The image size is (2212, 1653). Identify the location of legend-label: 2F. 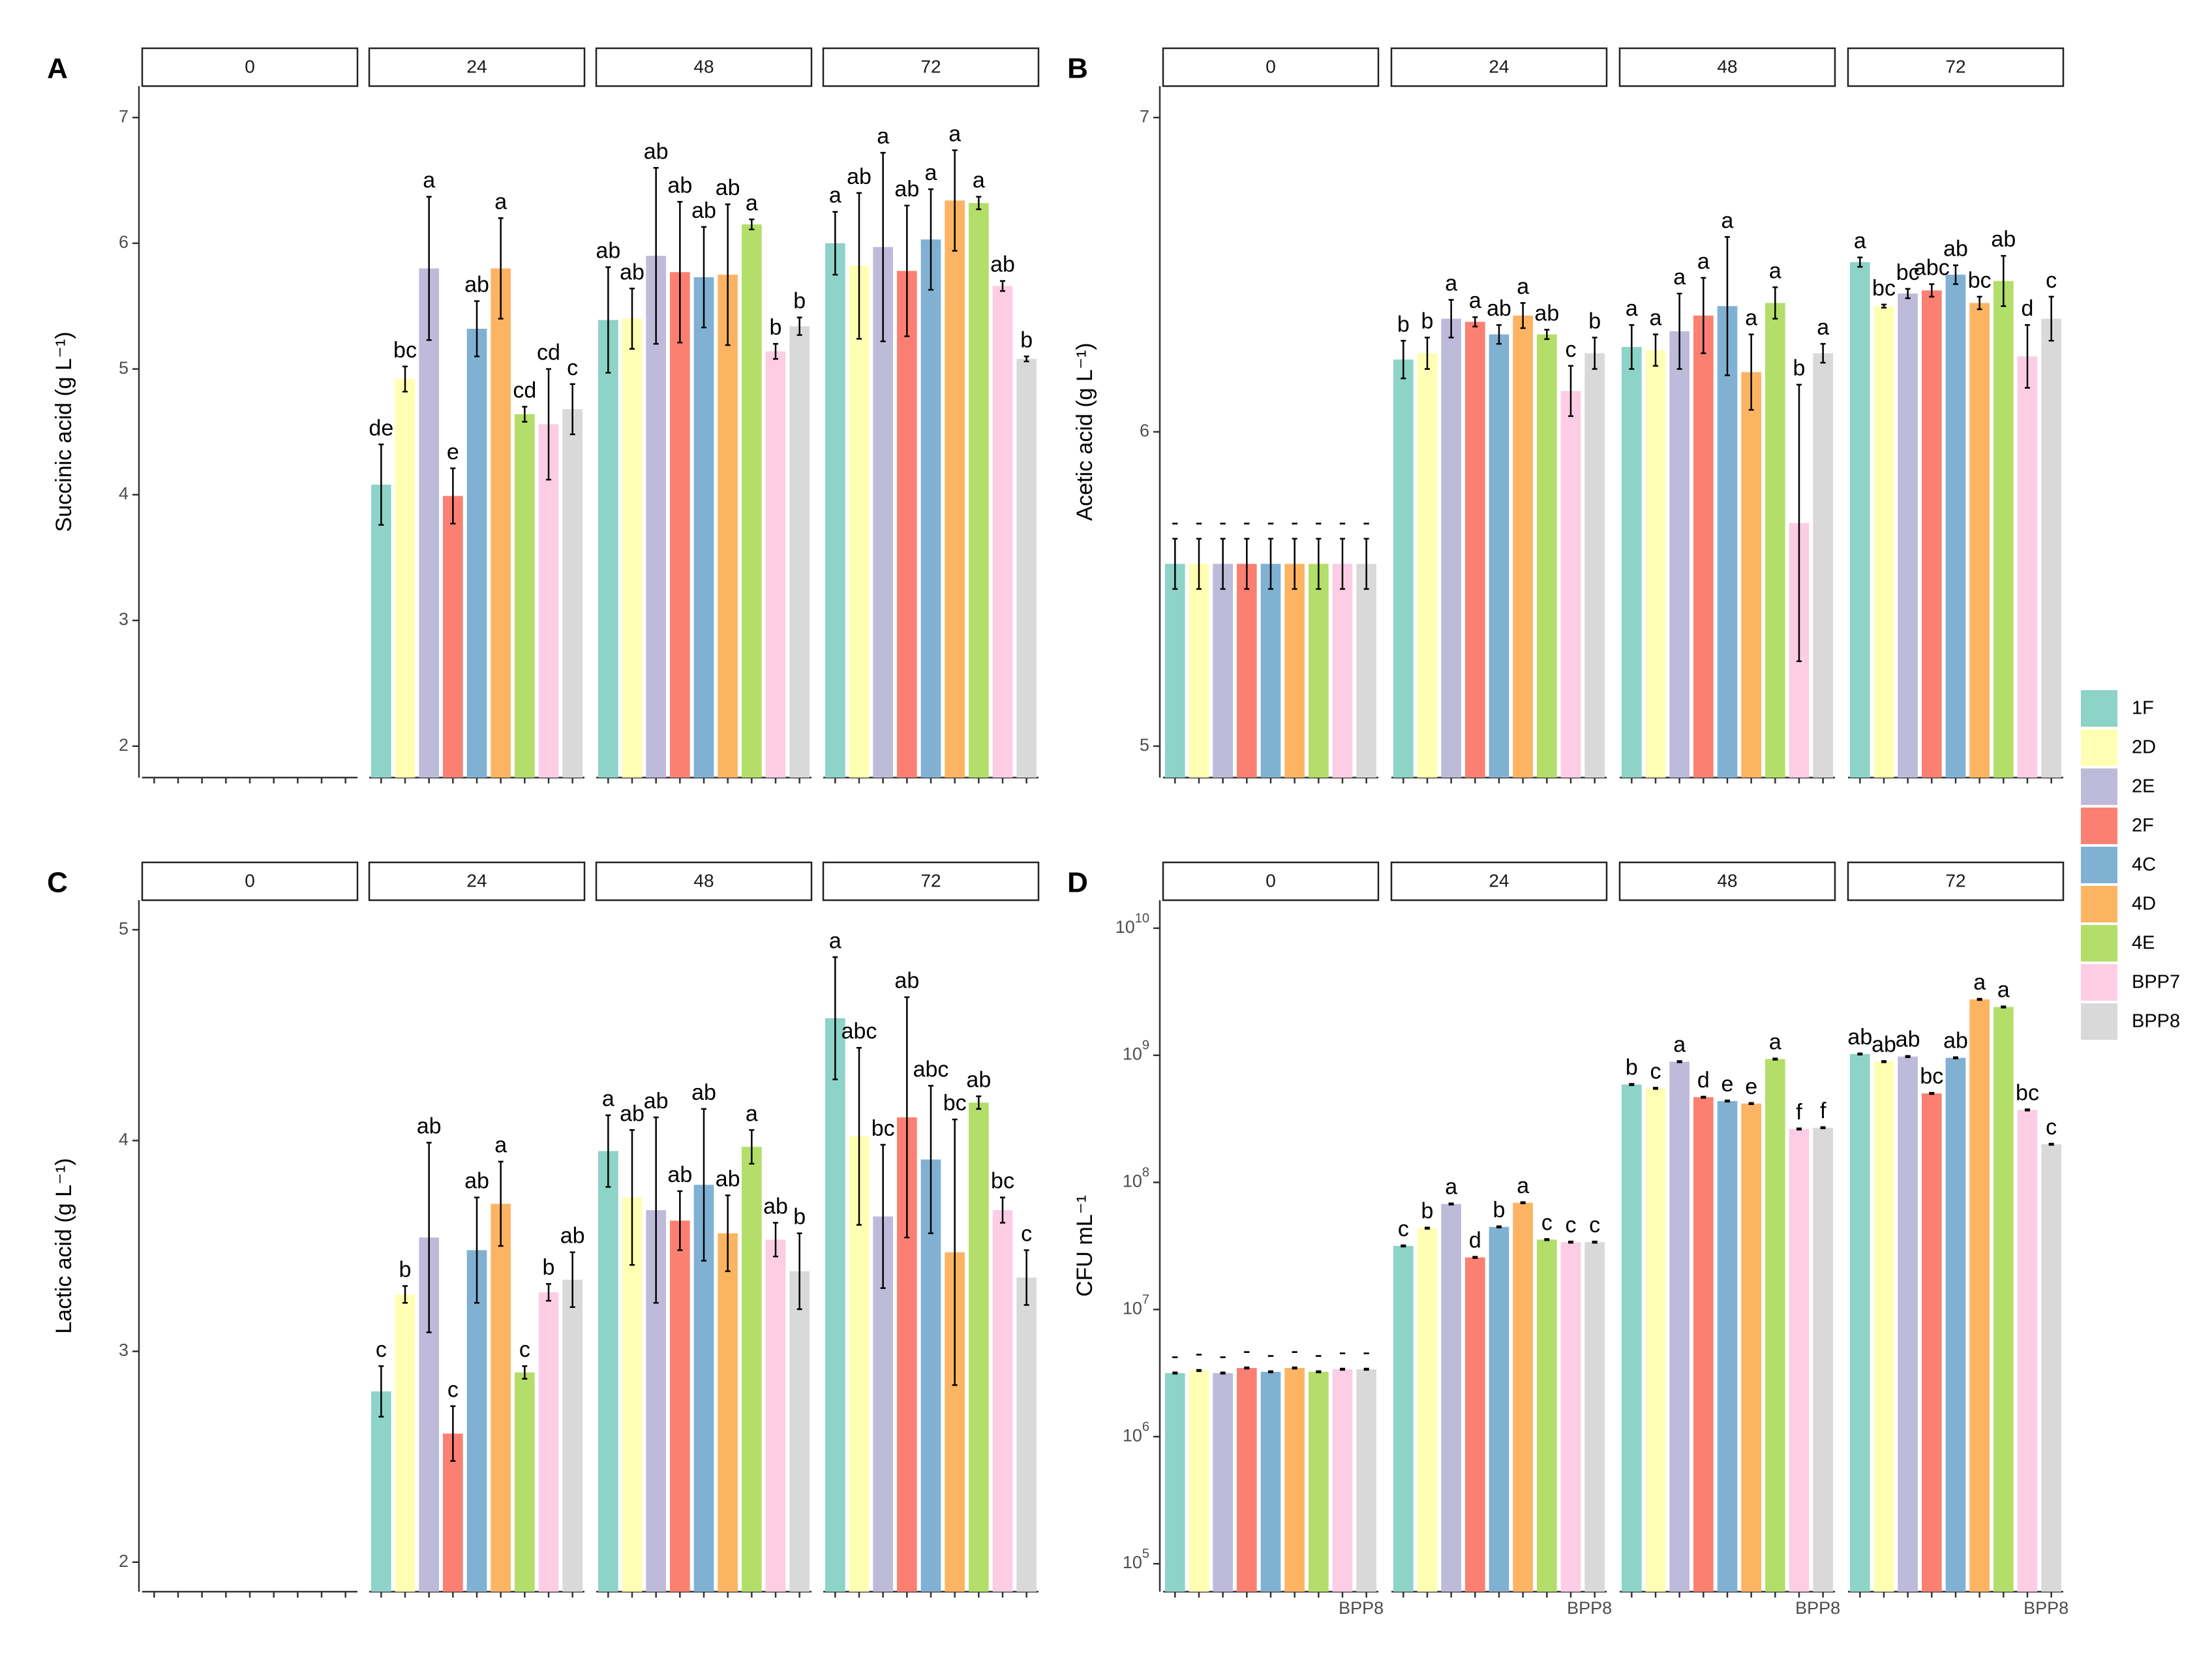
(2143, 826).